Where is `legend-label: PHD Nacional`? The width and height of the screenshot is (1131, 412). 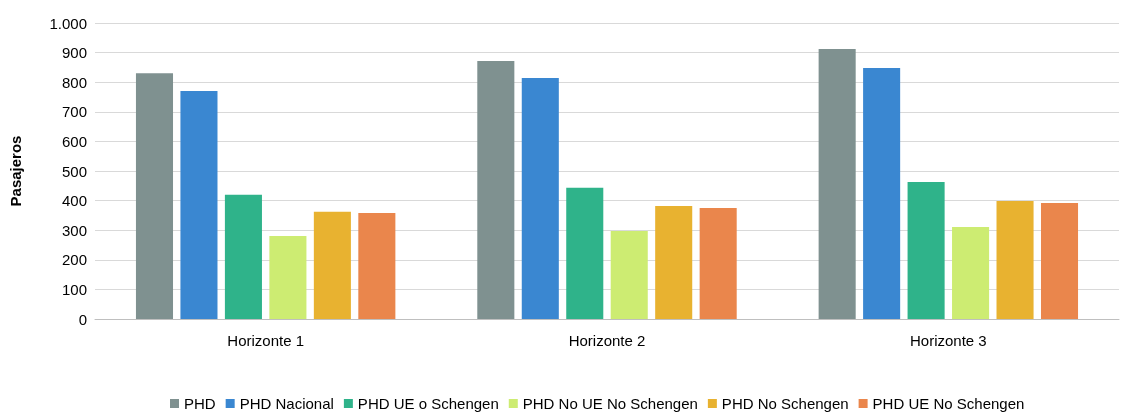
legend-label: PHD Nacional is located at coordinates (286, 403).